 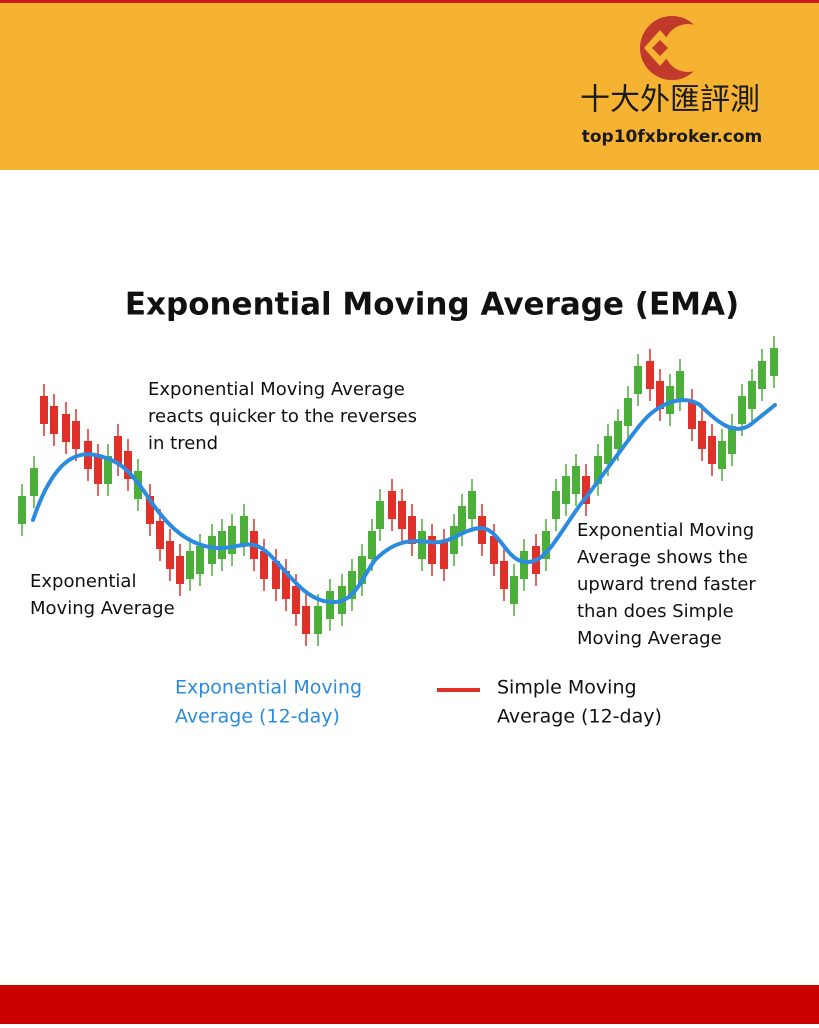 I want to click on logo, so click(x=676, y=48).